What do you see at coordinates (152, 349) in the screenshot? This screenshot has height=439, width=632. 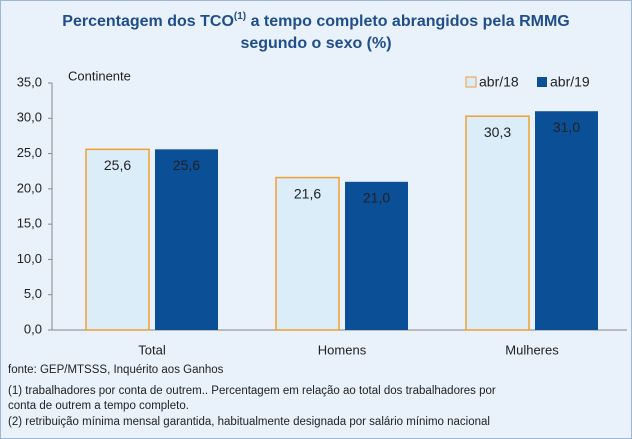 I see `x-tick-label: Total` at bounding box center [152, 349].